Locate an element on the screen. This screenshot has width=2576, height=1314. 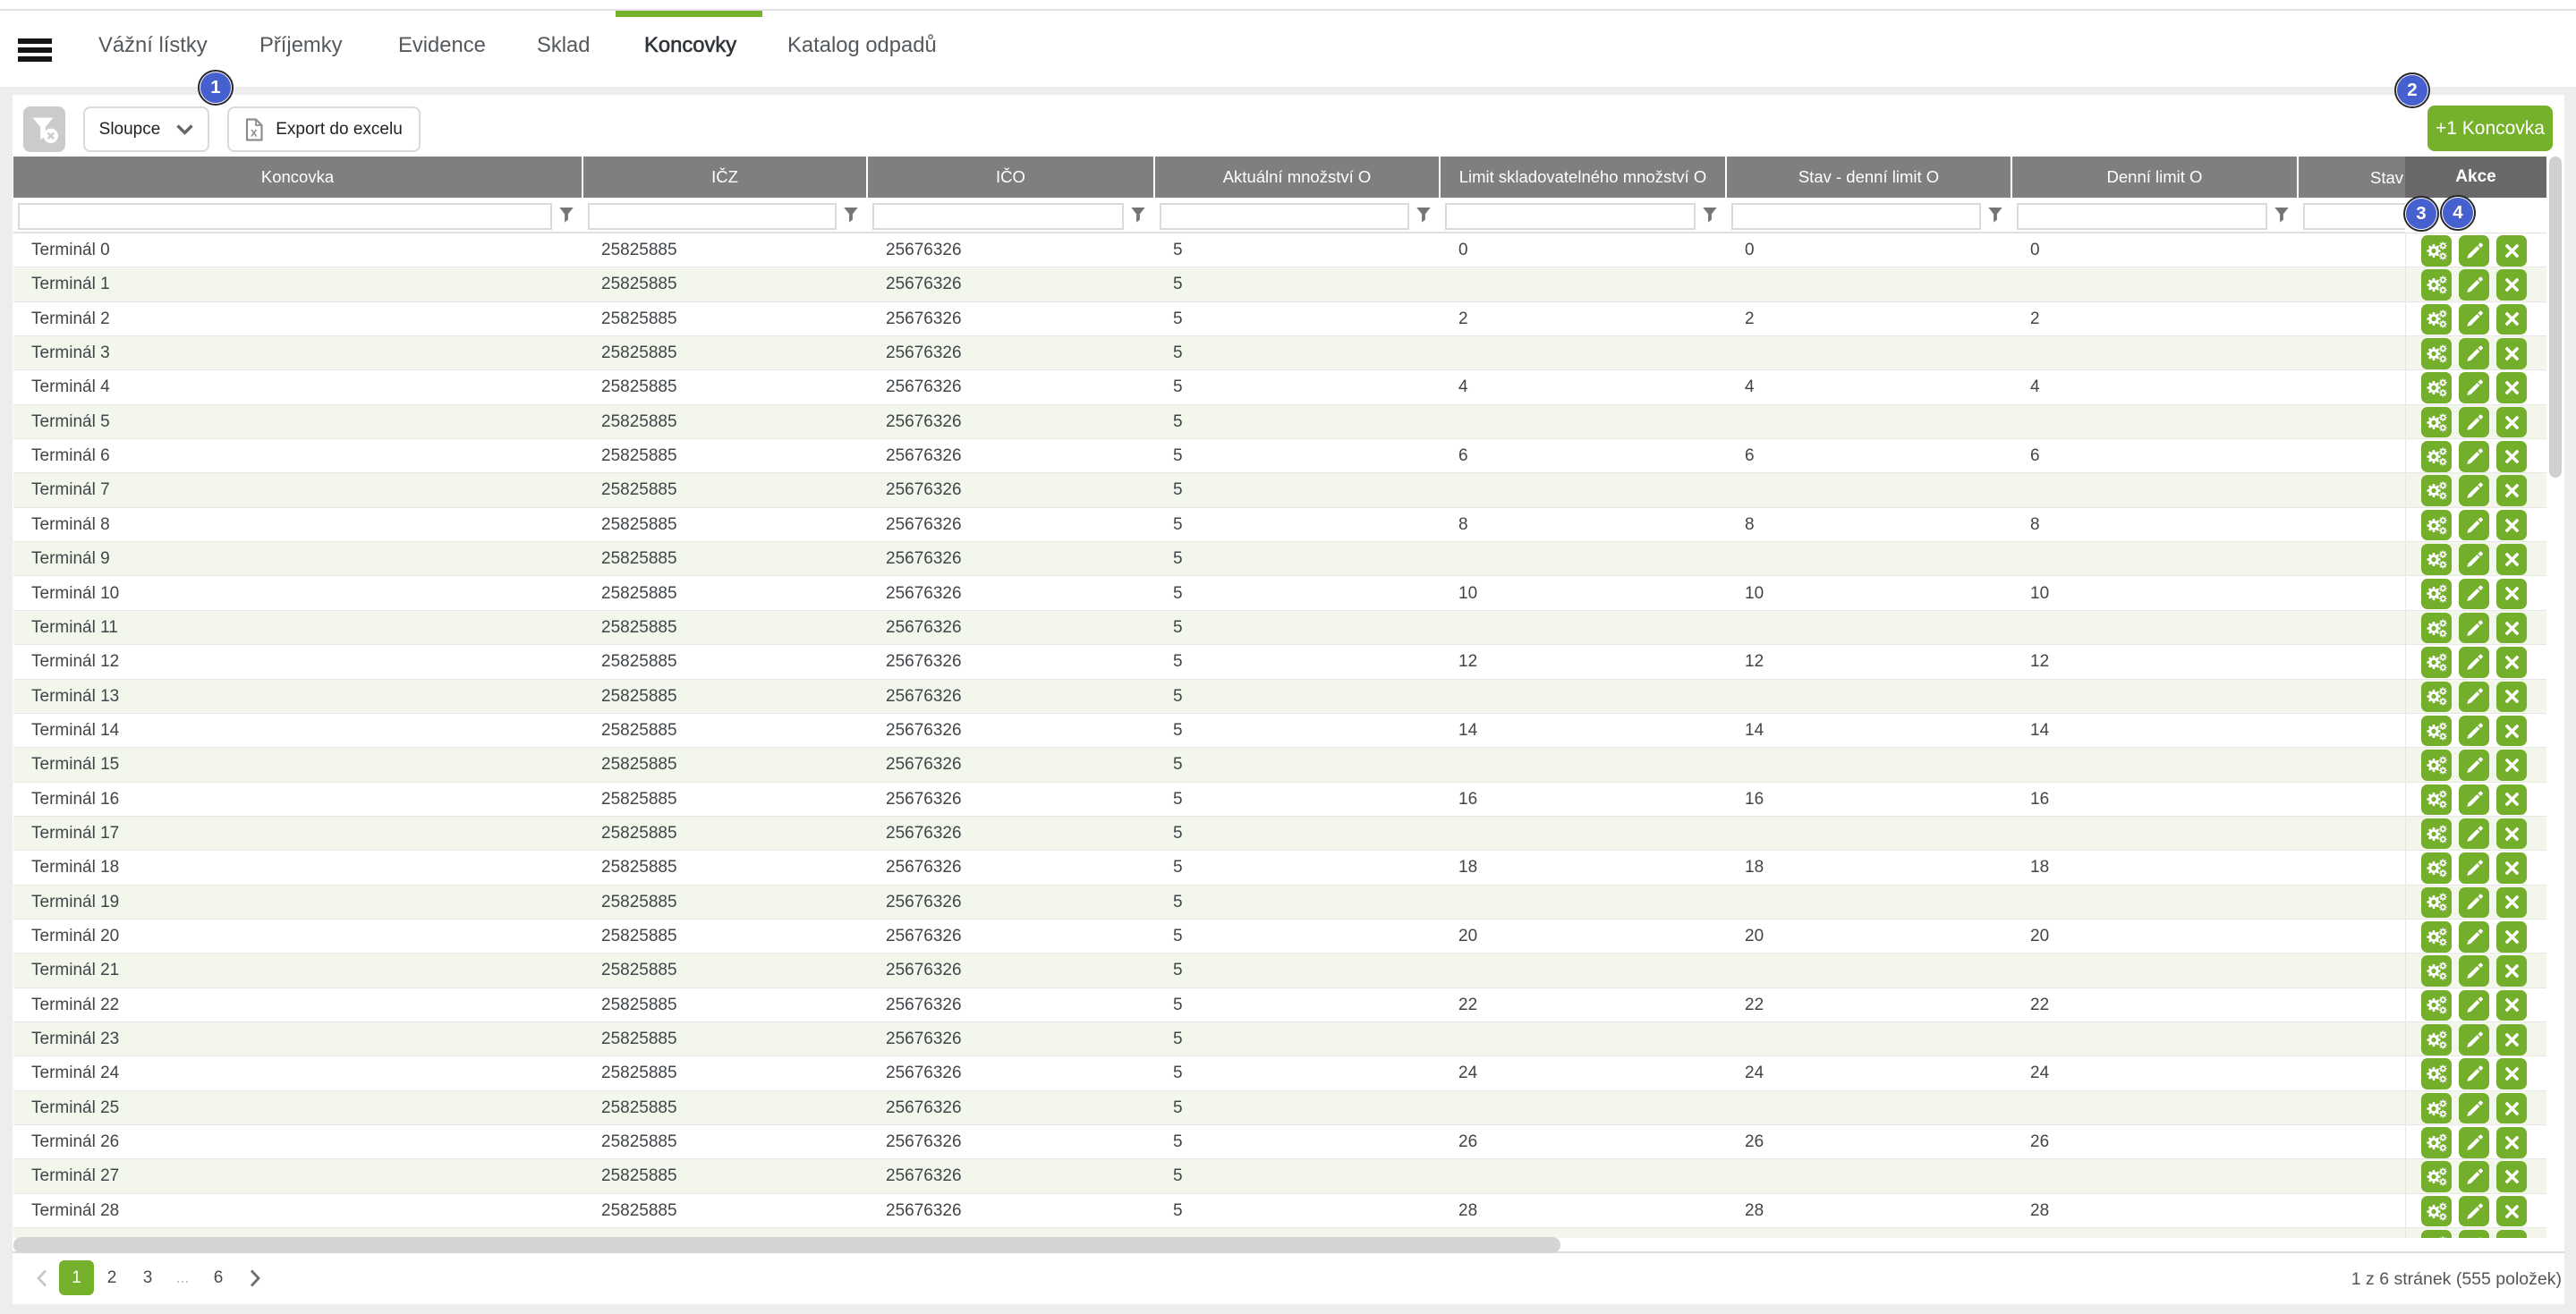
svg-text: x is located at coordinates (255, 132).